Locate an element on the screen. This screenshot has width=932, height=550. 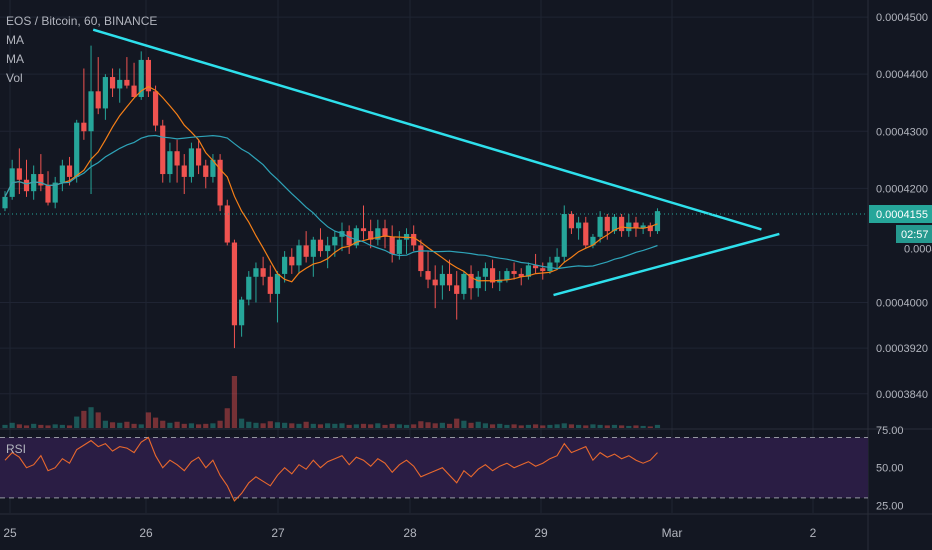
legend-ma-2: MA is located at coordinates (15, 59).